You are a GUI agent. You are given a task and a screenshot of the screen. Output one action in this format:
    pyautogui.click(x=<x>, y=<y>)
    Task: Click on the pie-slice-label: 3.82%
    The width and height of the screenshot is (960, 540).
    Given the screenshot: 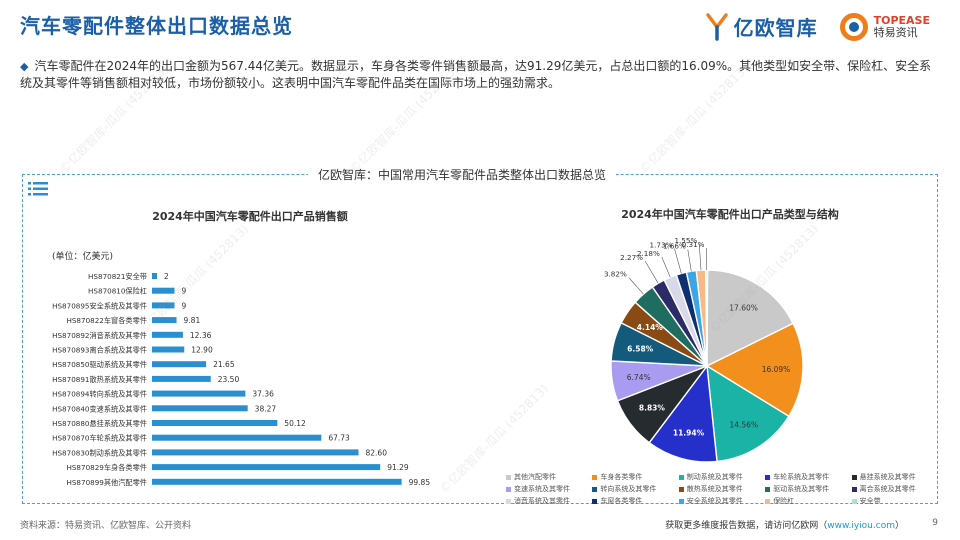 What is the action you would take?
    pyautogui.click(x=615, y=274)
    